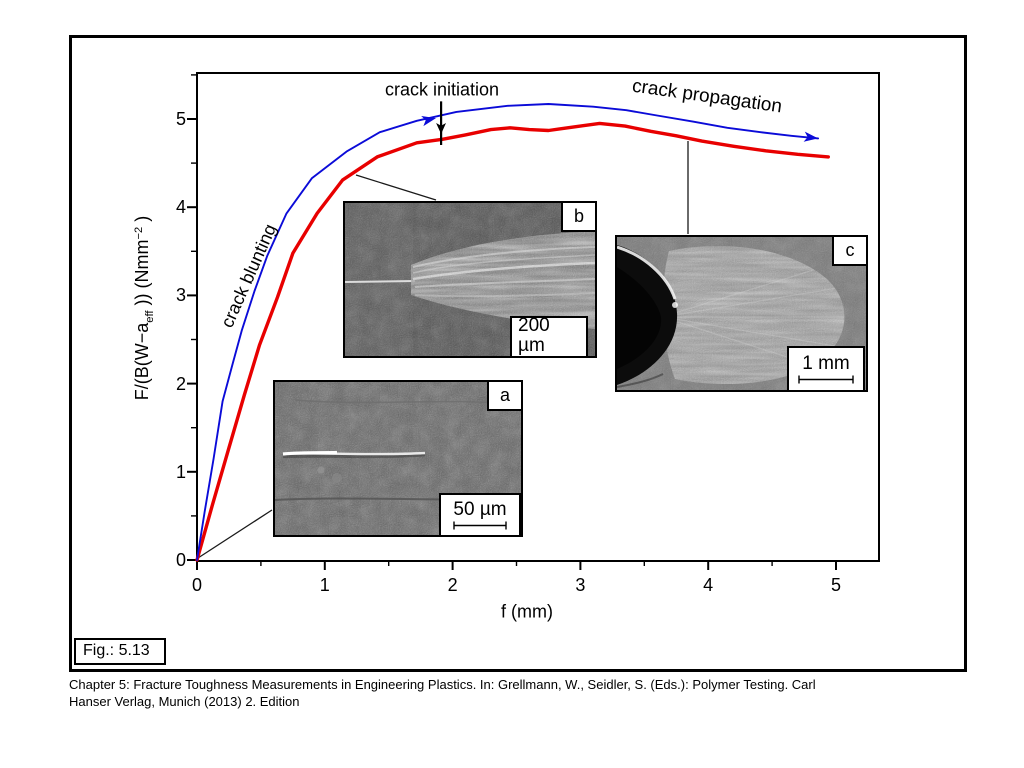 The image size is (1024, 768). What do you see at coordinates (826, 363) in the screenshot?
I see `inset-c-scale-text: 1 mm` at bounding box center [826, 363].